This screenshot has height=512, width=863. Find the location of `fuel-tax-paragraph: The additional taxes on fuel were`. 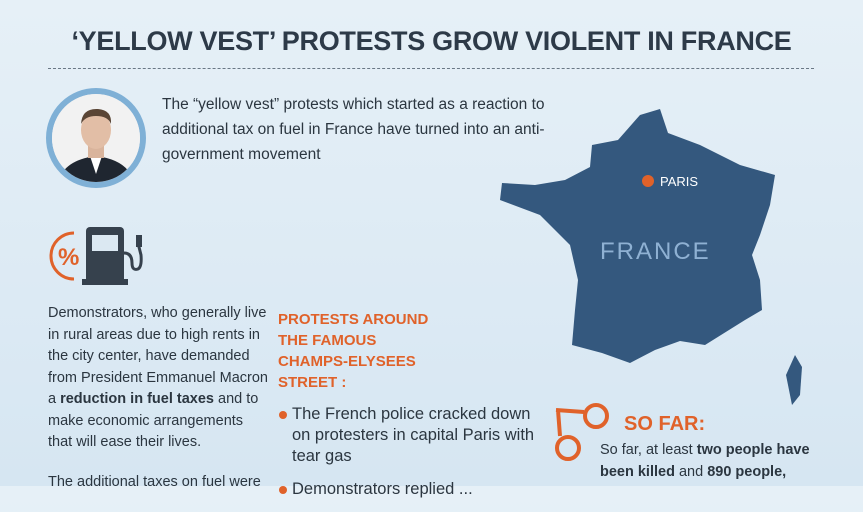

fuel-tax-paragraph: The additional taxes on fuel were is located at coordinates (154, 482).